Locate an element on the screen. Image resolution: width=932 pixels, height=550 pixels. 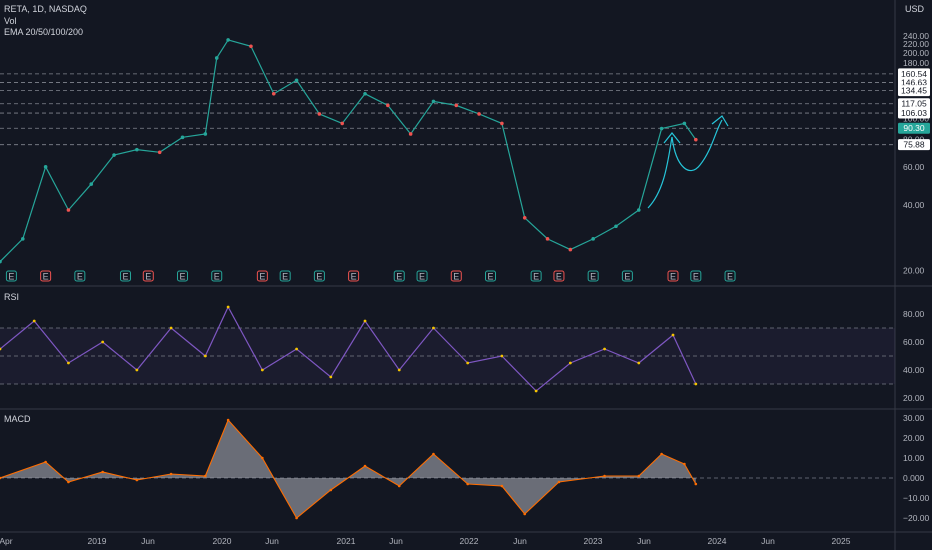
earnings-marker-5: E is located at coordinates (183, 276).